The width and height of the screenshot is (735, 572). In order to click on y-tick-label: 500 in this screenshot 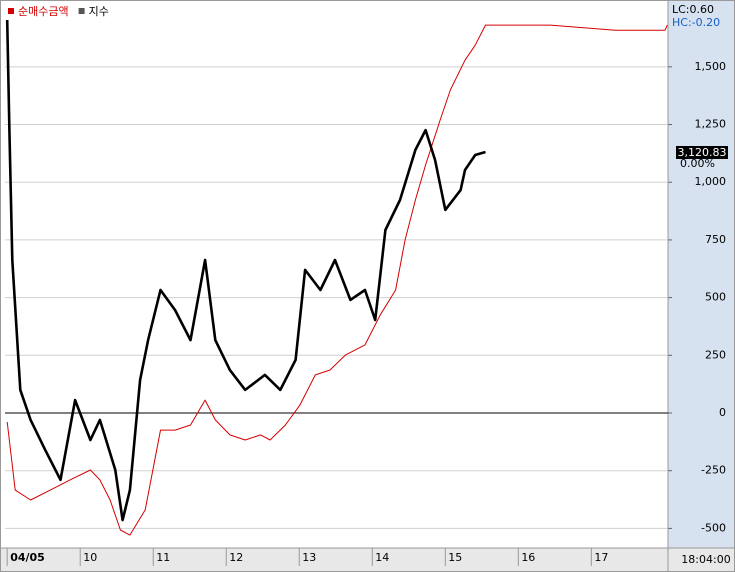, I will do `click(715, 297)`.